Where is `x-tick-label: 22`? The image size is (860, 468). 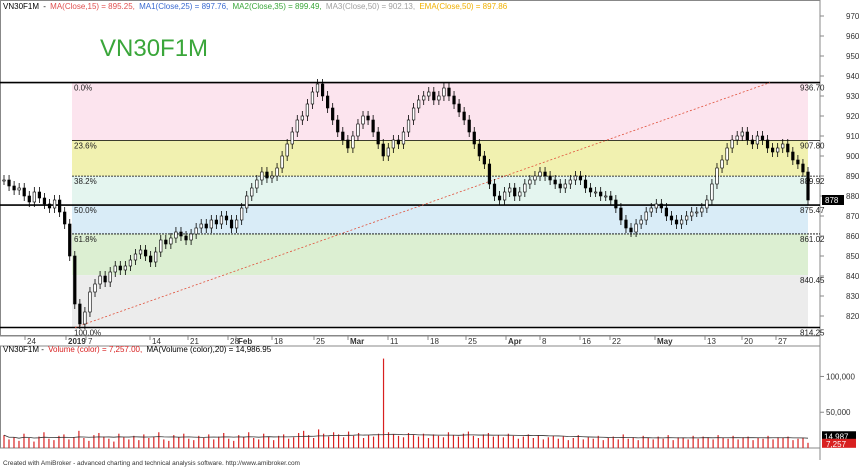
x-tick-label: 22 is located at coordinates (616, 341).